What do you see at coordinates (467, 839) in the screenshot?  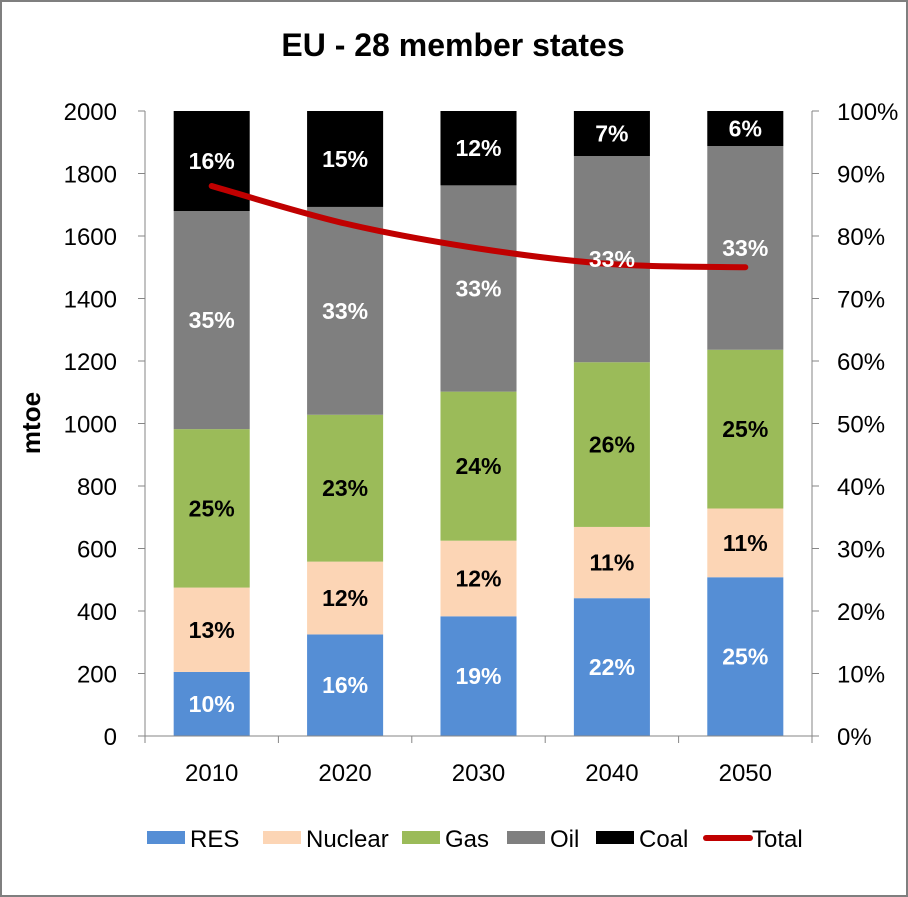 I see `legend-label-gas: Gas` at bounding box center [467, 839].